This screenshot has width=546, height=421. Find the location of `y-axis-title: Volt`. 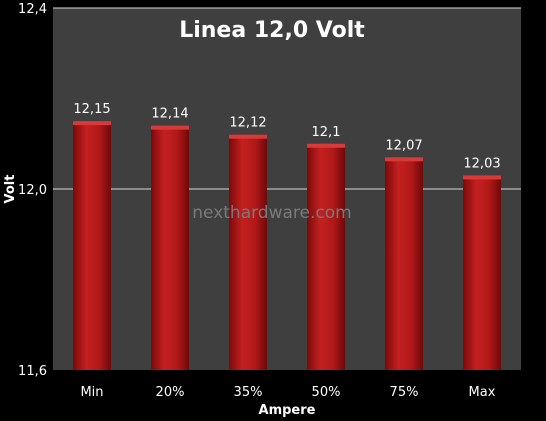

y-axis-title: Volt is located at coordinates (10, 189).